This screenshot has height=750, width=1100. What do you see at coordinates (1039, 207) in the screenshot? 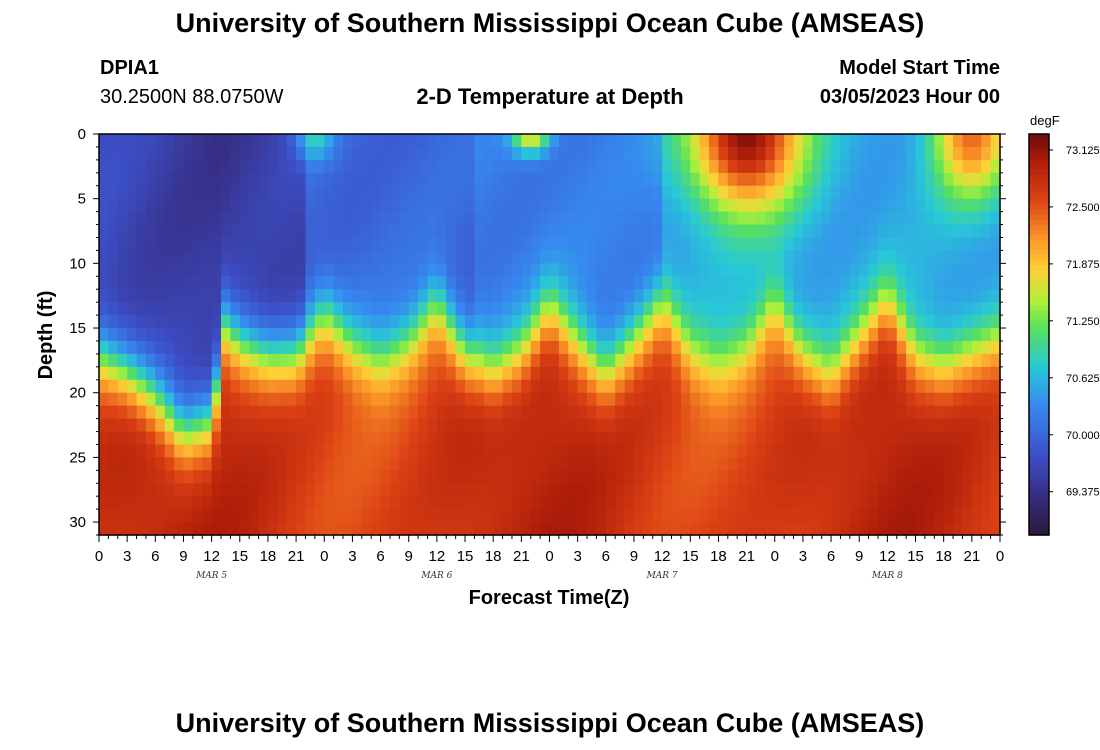
I see `colorbar-step` at bounding box center [1039, 207].